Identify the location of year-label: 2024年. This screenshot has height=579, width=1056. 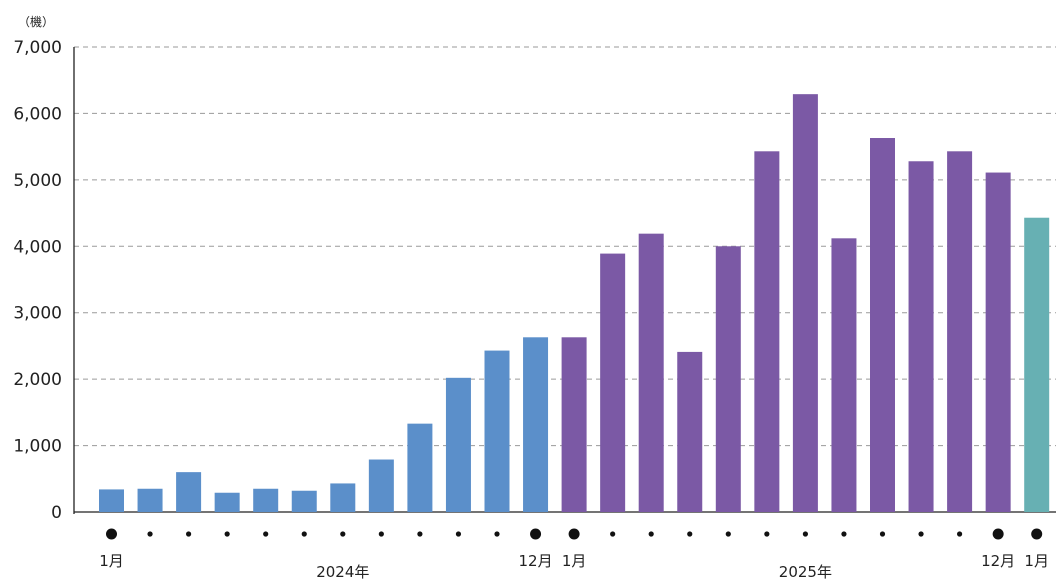
(342, 571).